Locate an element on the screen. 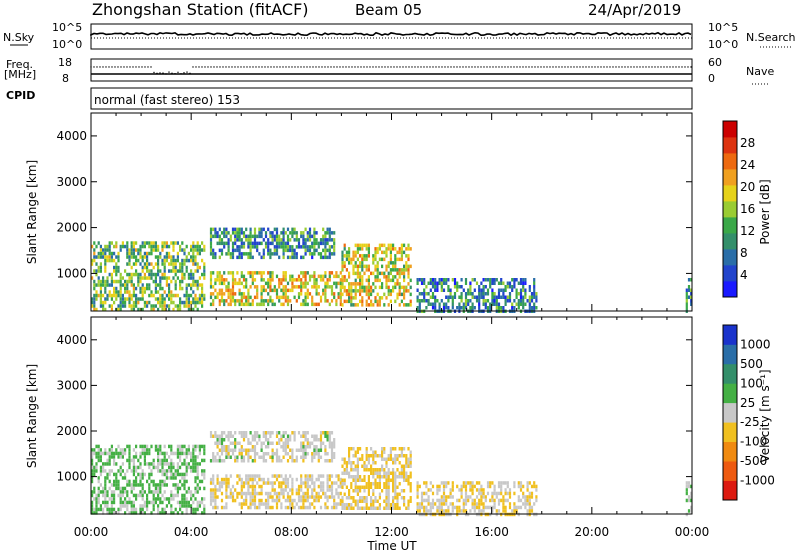 This screenshot has width=800, height=554. freq-label: Freq. is located at coordinates (19, 64).